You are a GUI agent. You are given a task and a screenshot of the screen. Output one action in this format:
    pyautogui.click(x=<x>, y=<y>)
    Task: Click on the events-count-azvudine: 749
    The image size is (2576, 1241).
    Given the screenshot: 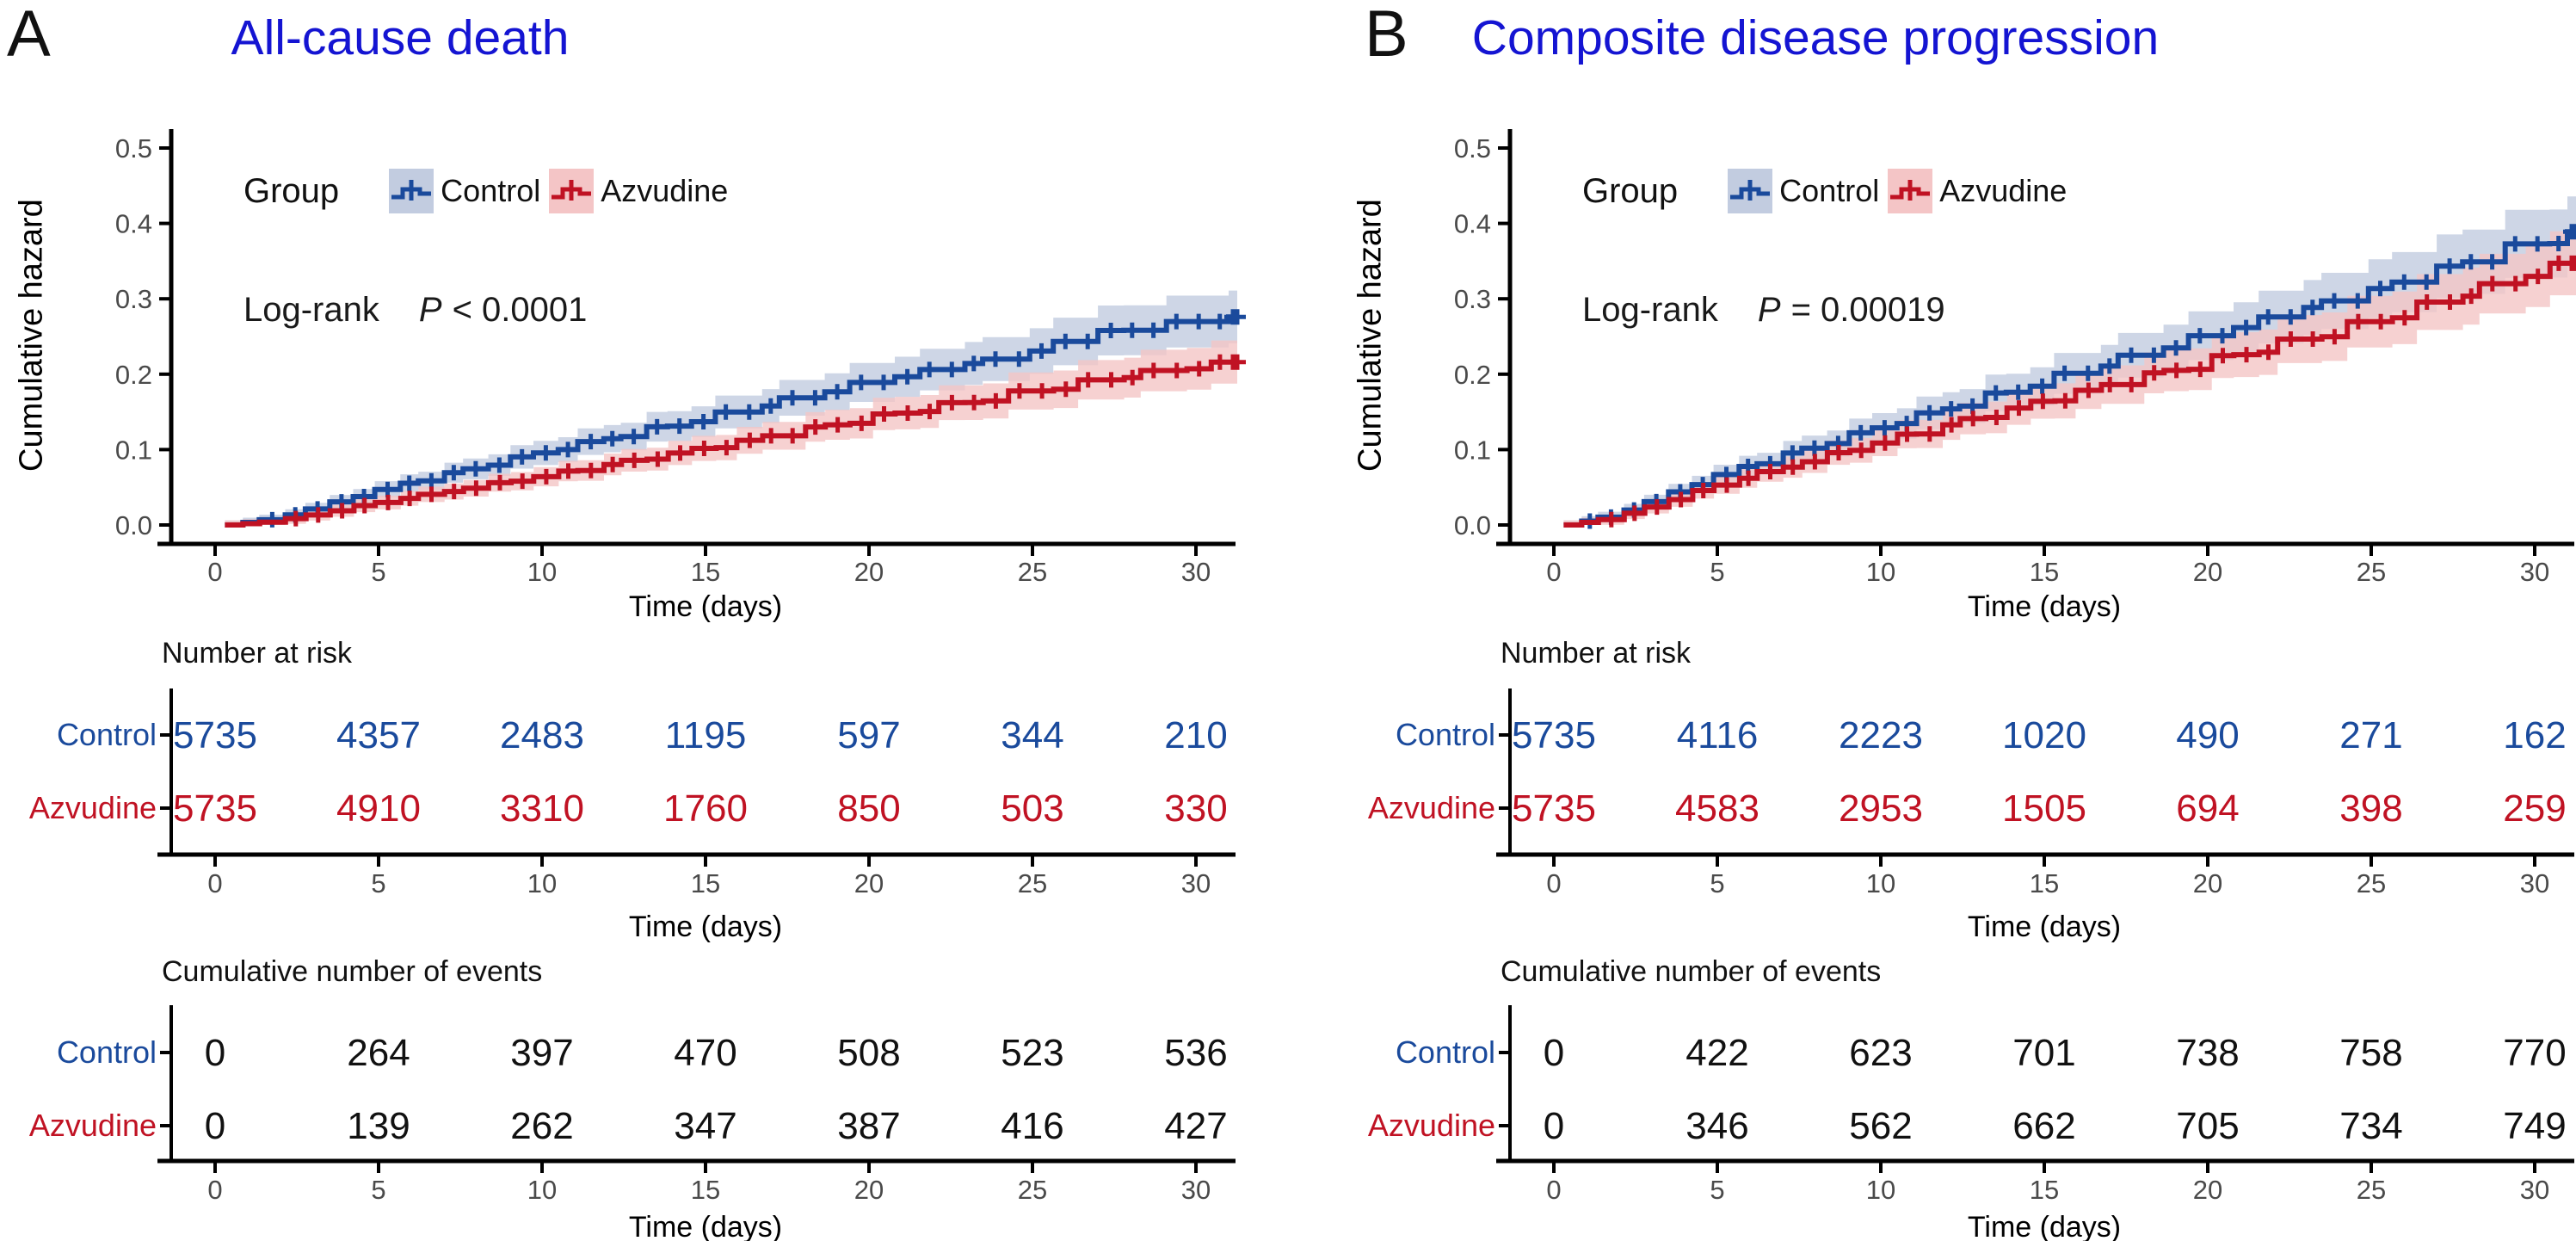 What is the action you would take?
    pyautogui.click(x=2534, y=1126)
    